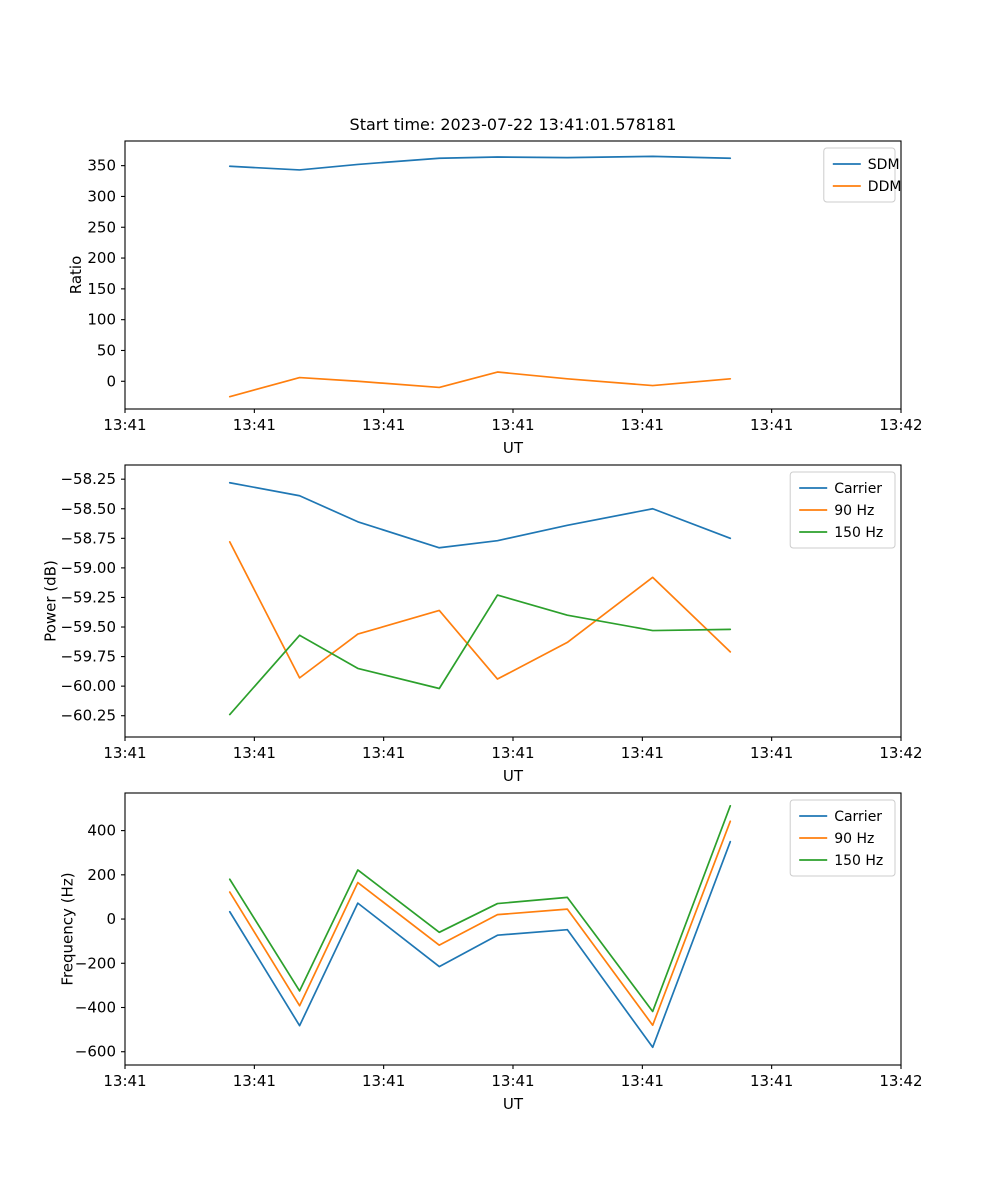 The height and width of the screenshot is (1200, 1000). What do you see at coordinates (480, 384) in the screenshot?
I see `series-line-ddm` at bounding box center [480, 384].